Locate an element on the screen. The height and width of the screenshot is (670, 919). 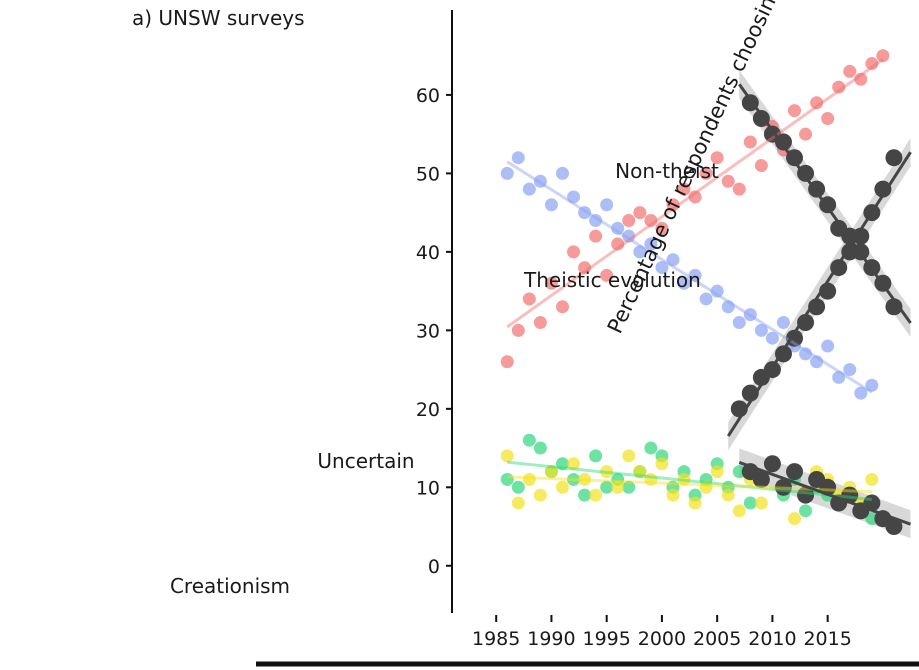
x-tick-label: 1990 is located at coordinates (551, 639).